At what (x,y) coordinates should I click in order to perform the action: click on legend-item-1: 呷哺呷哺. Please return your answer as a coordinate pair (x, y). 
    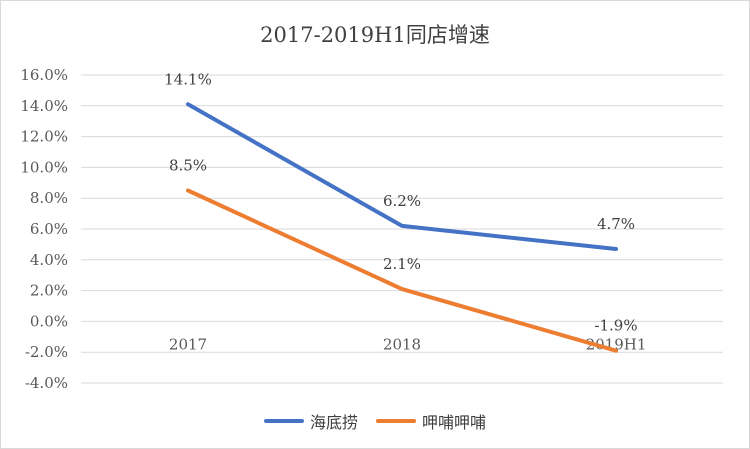
    Looking at the image, I should click on (431, 421).